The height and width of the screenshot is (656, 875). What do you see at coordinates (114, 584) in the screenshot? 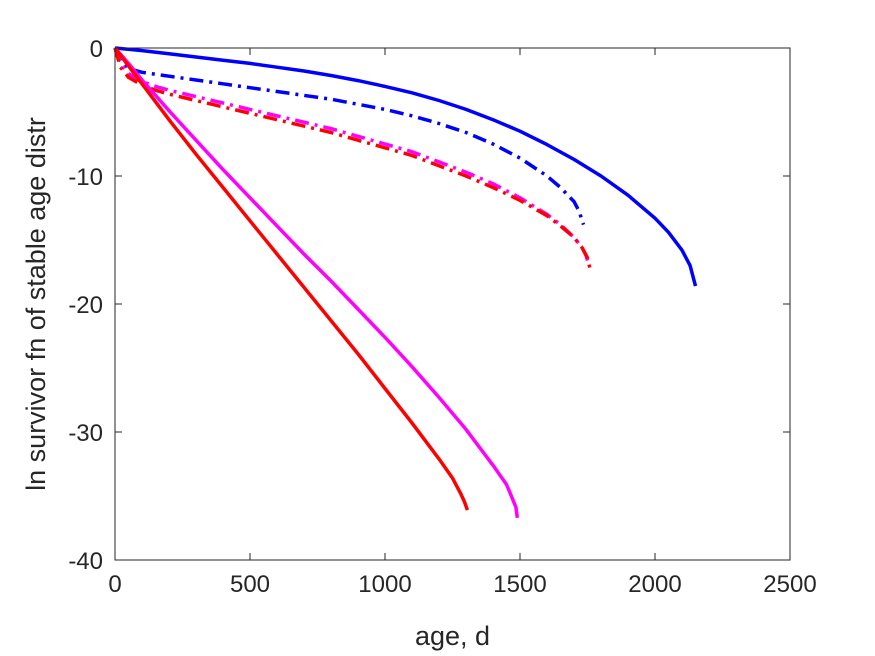
I see `x-tick-label: 0` at bounding box center [114, 584].